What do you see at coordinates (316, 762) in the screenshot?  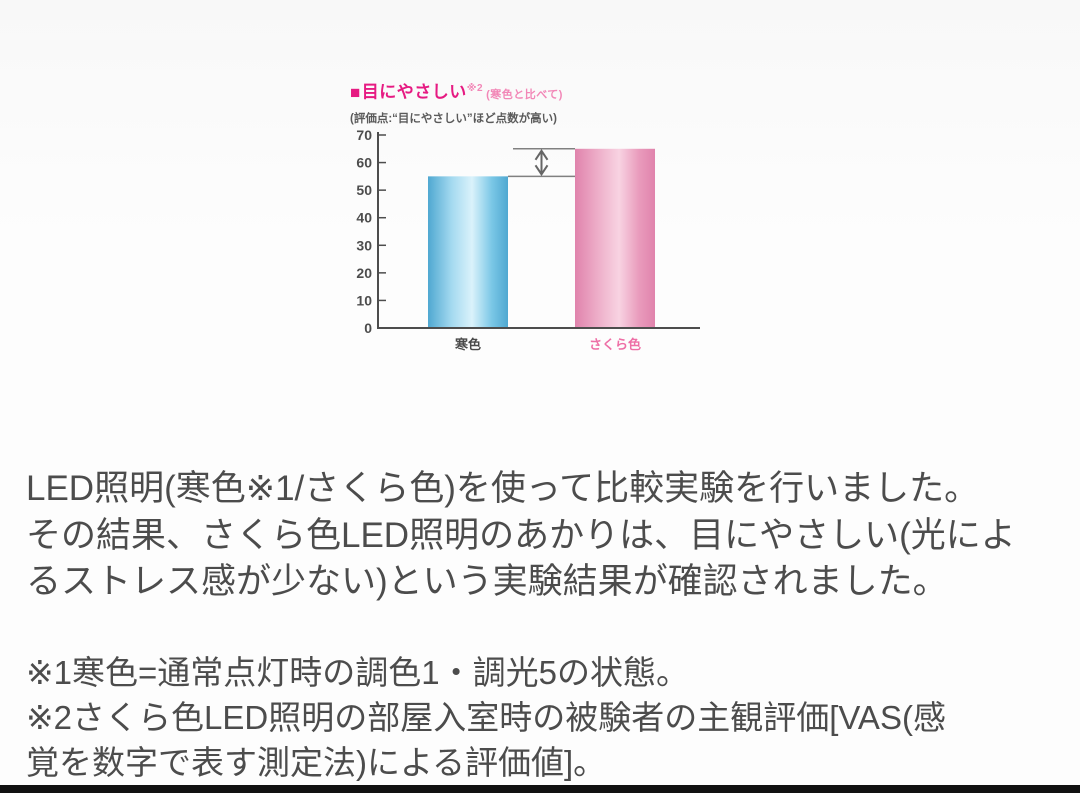 I see `footnote-line: 覚を数字で表す測定法)による評価値]。` at bounding box center [316, 762].